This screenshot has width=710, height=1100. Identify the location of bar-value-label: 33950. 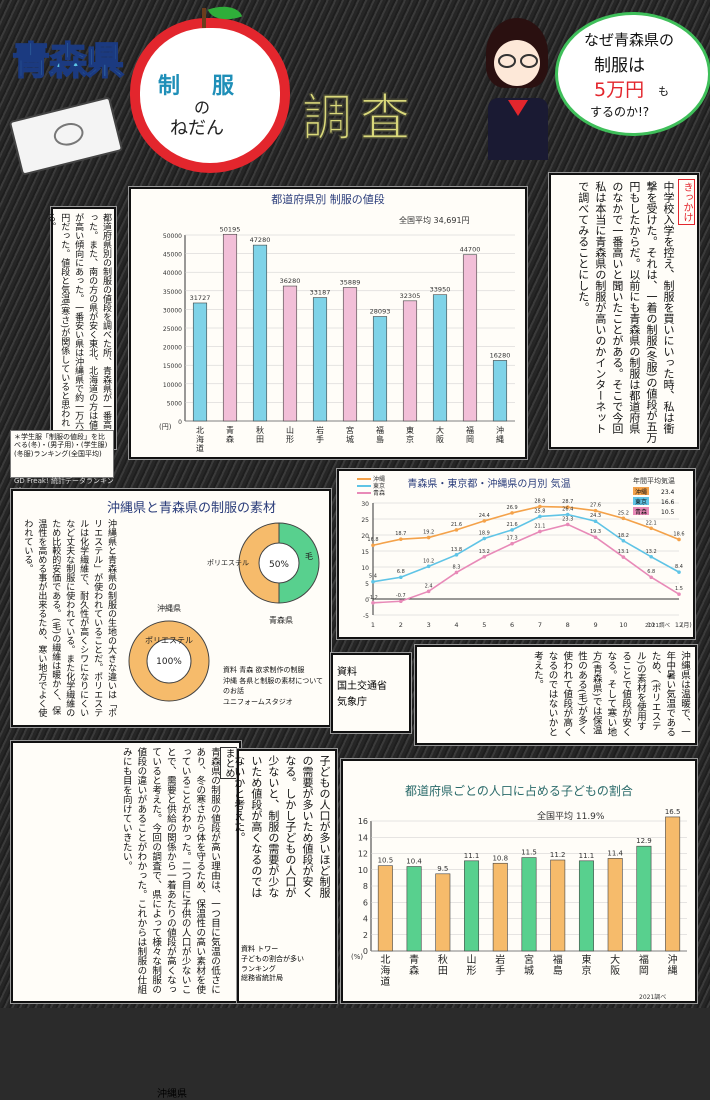
(440, 290).